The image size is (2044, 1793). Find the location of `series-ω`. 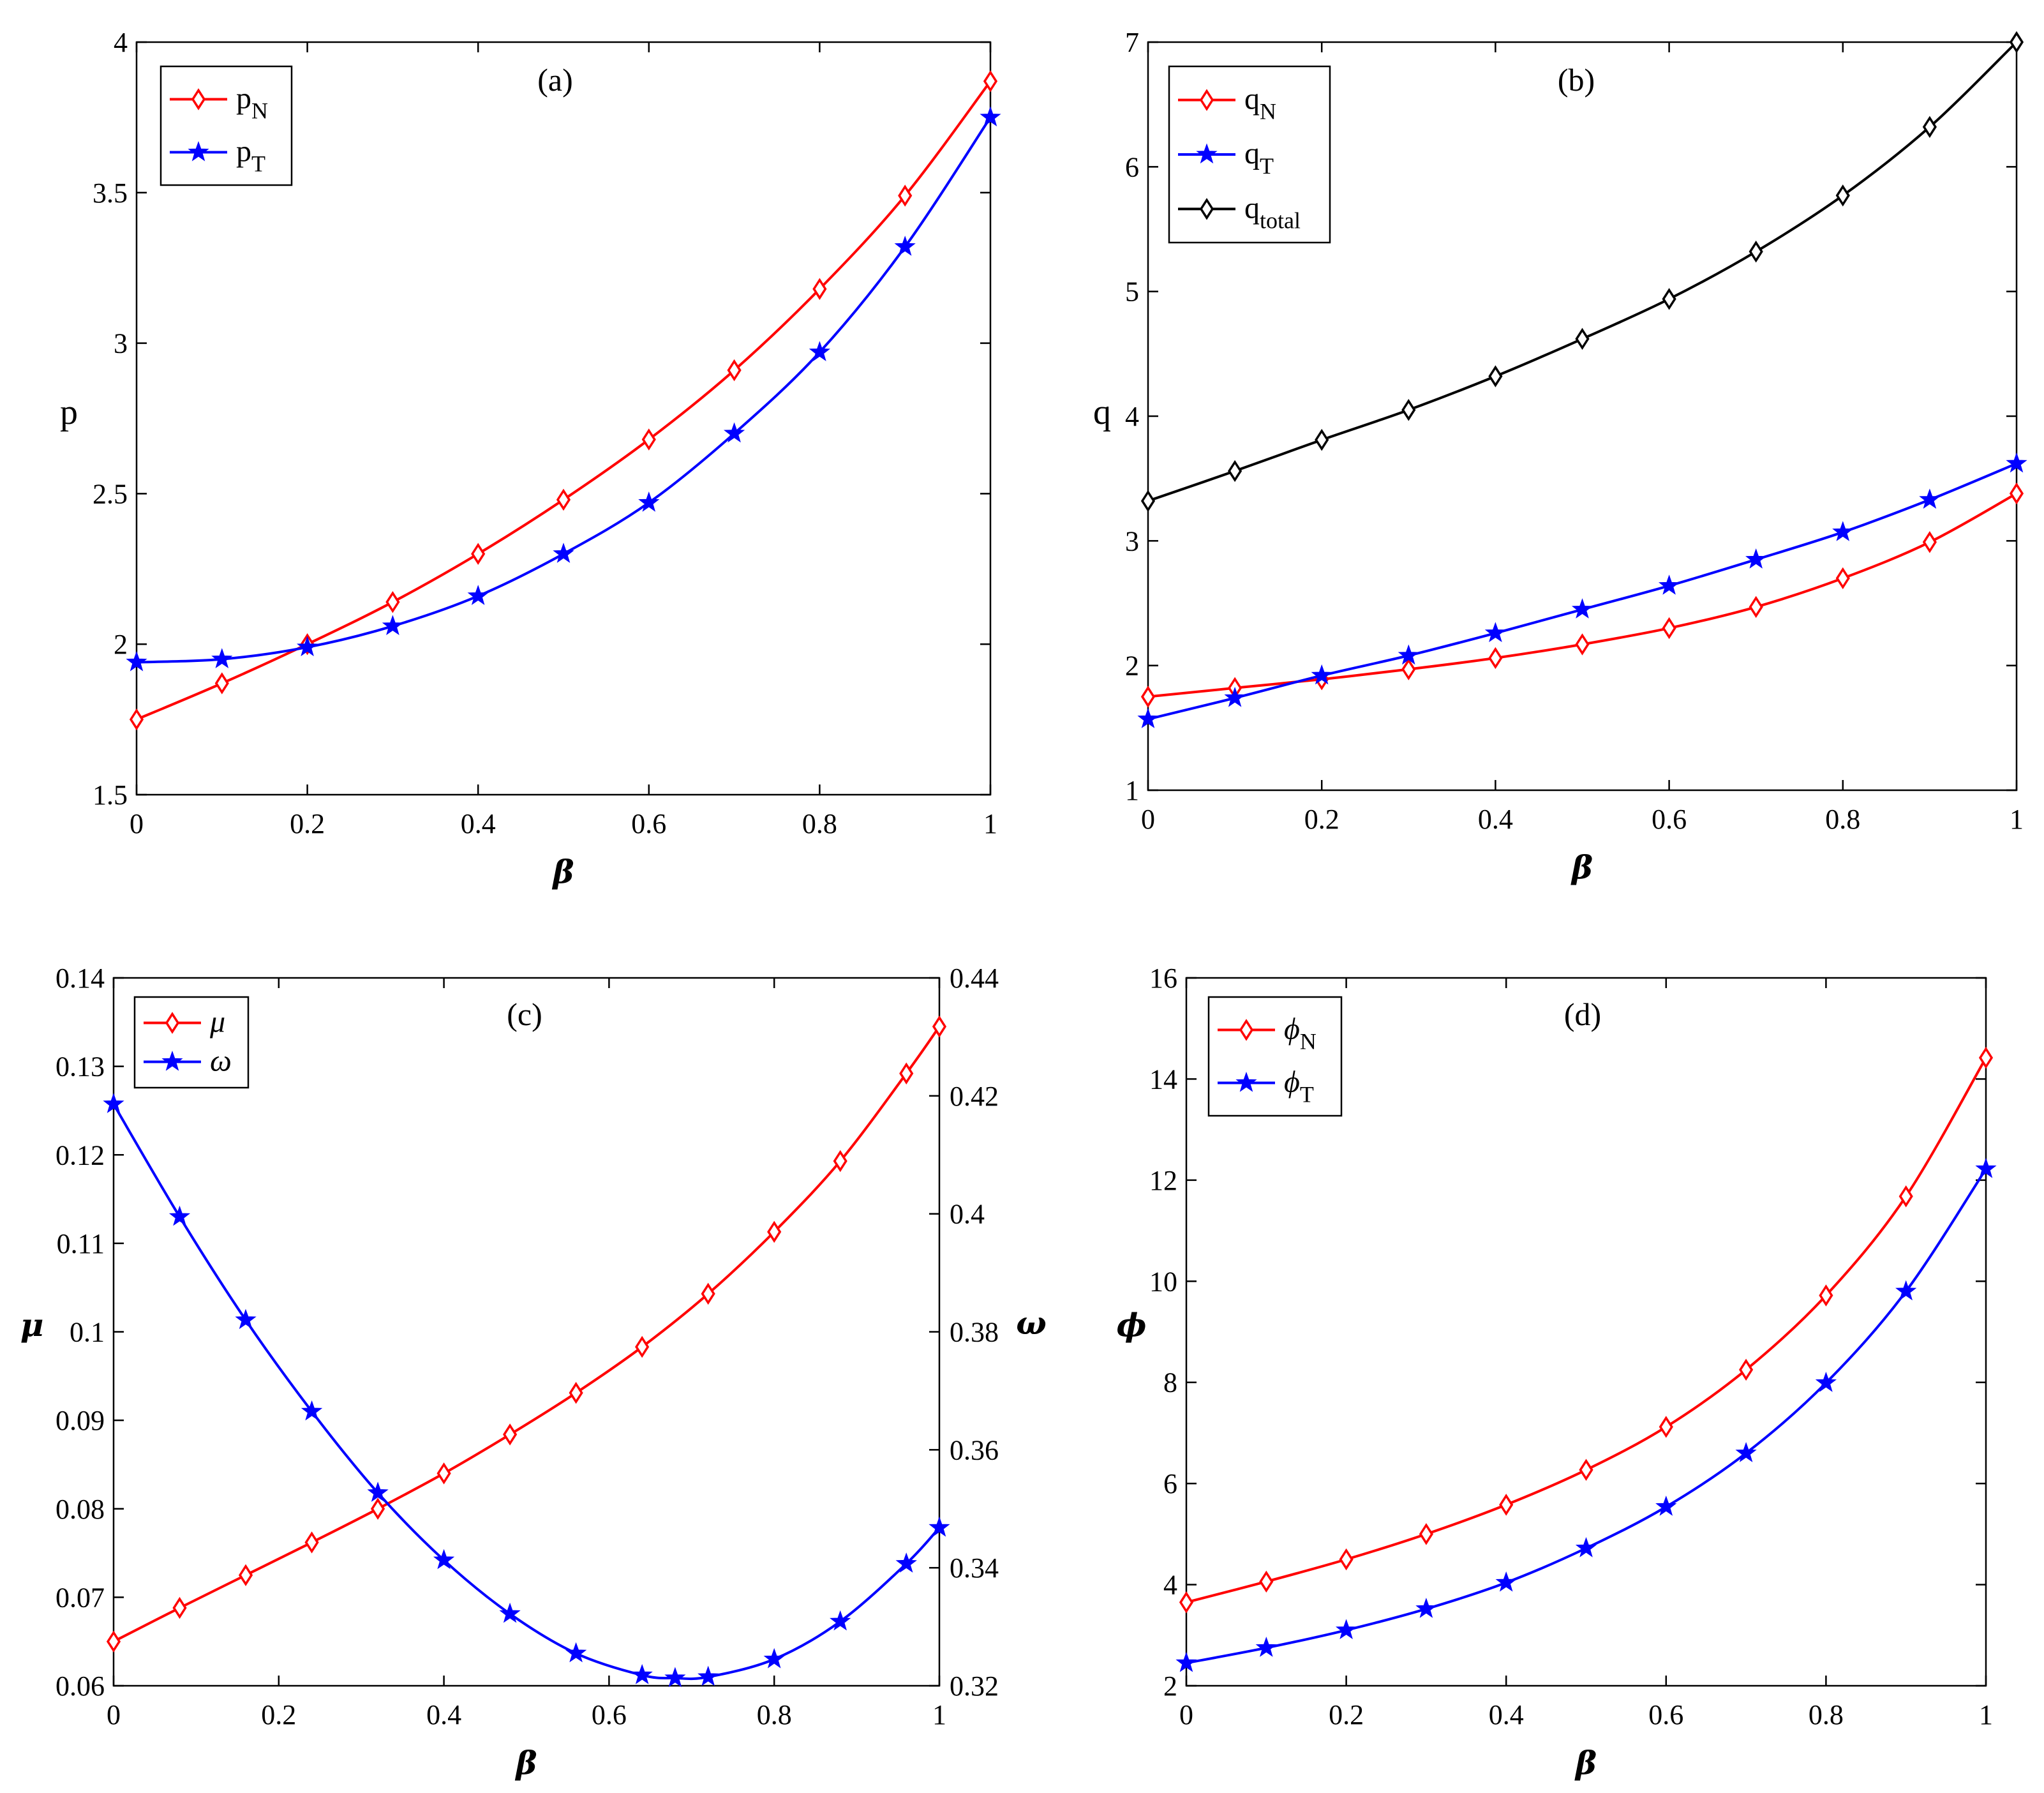

series-ω is located at coordinates (526, 1390).